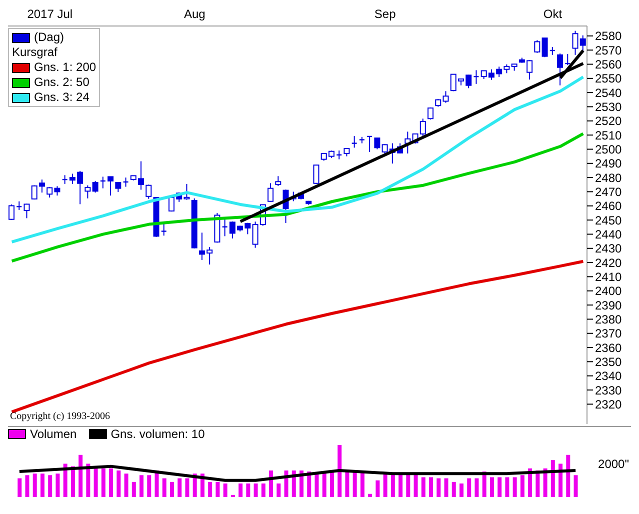  I want to click on y-tick-label: 2370, so click(608, 333).